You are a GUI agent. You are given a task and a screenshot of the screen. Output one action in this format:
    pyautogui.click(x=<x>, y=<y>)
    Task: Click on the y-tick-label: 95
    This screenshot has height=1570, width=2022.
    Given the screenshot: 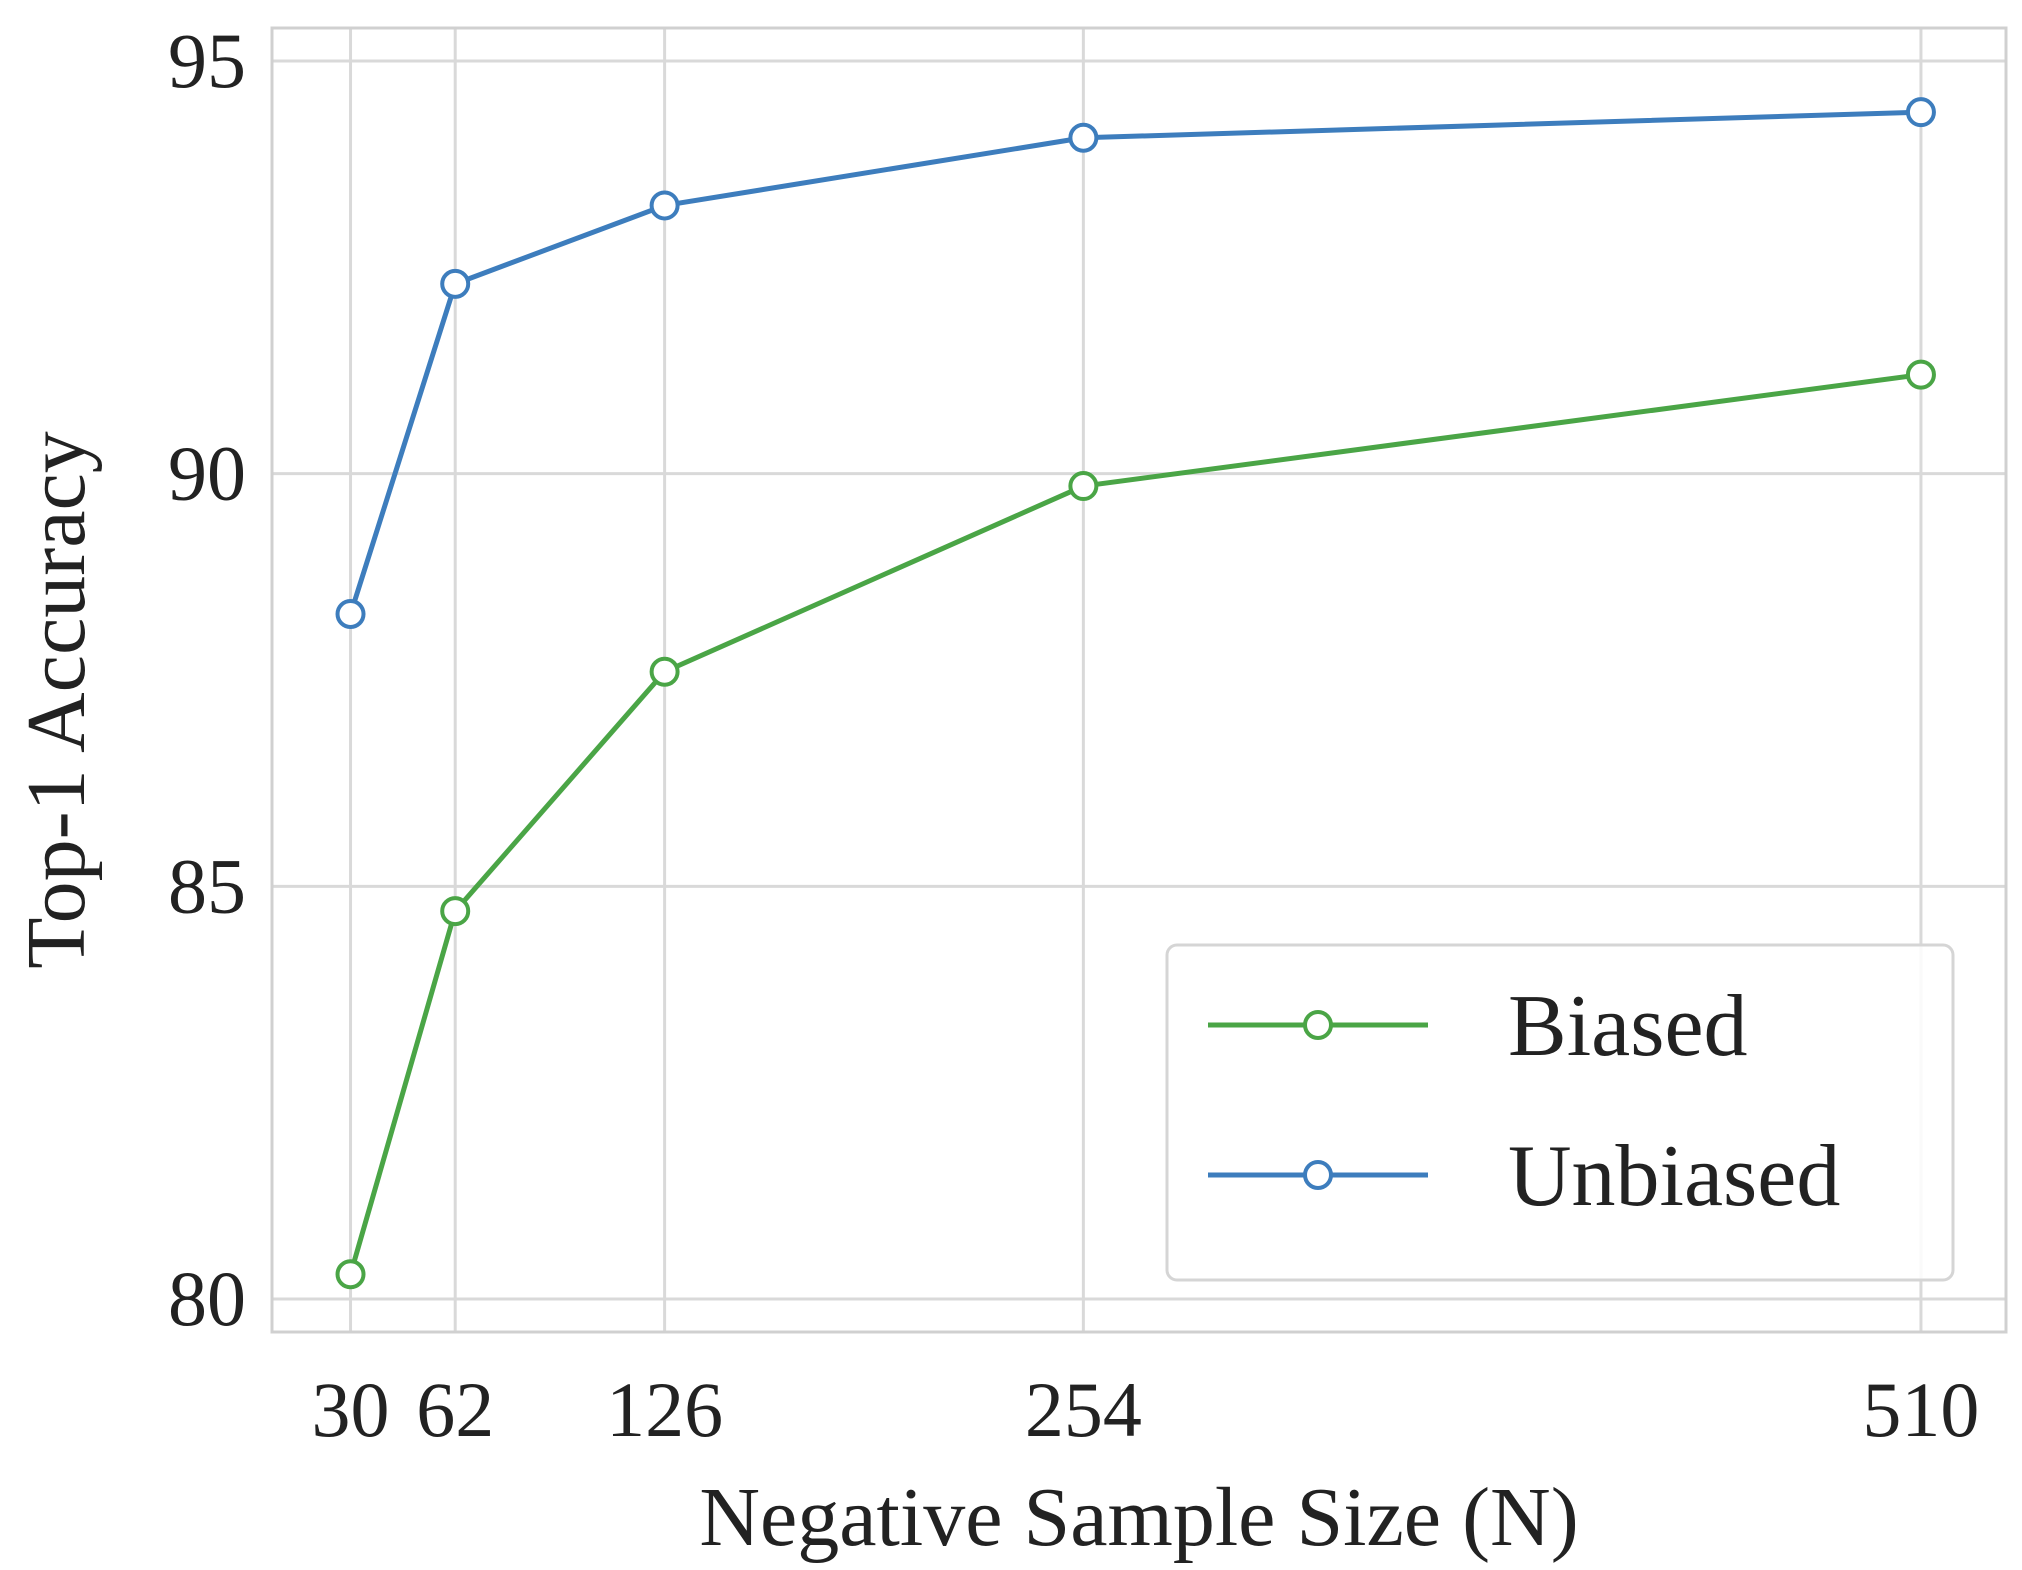 What is the action you would take?
    pyautogui.click(x=207, y=60)
    